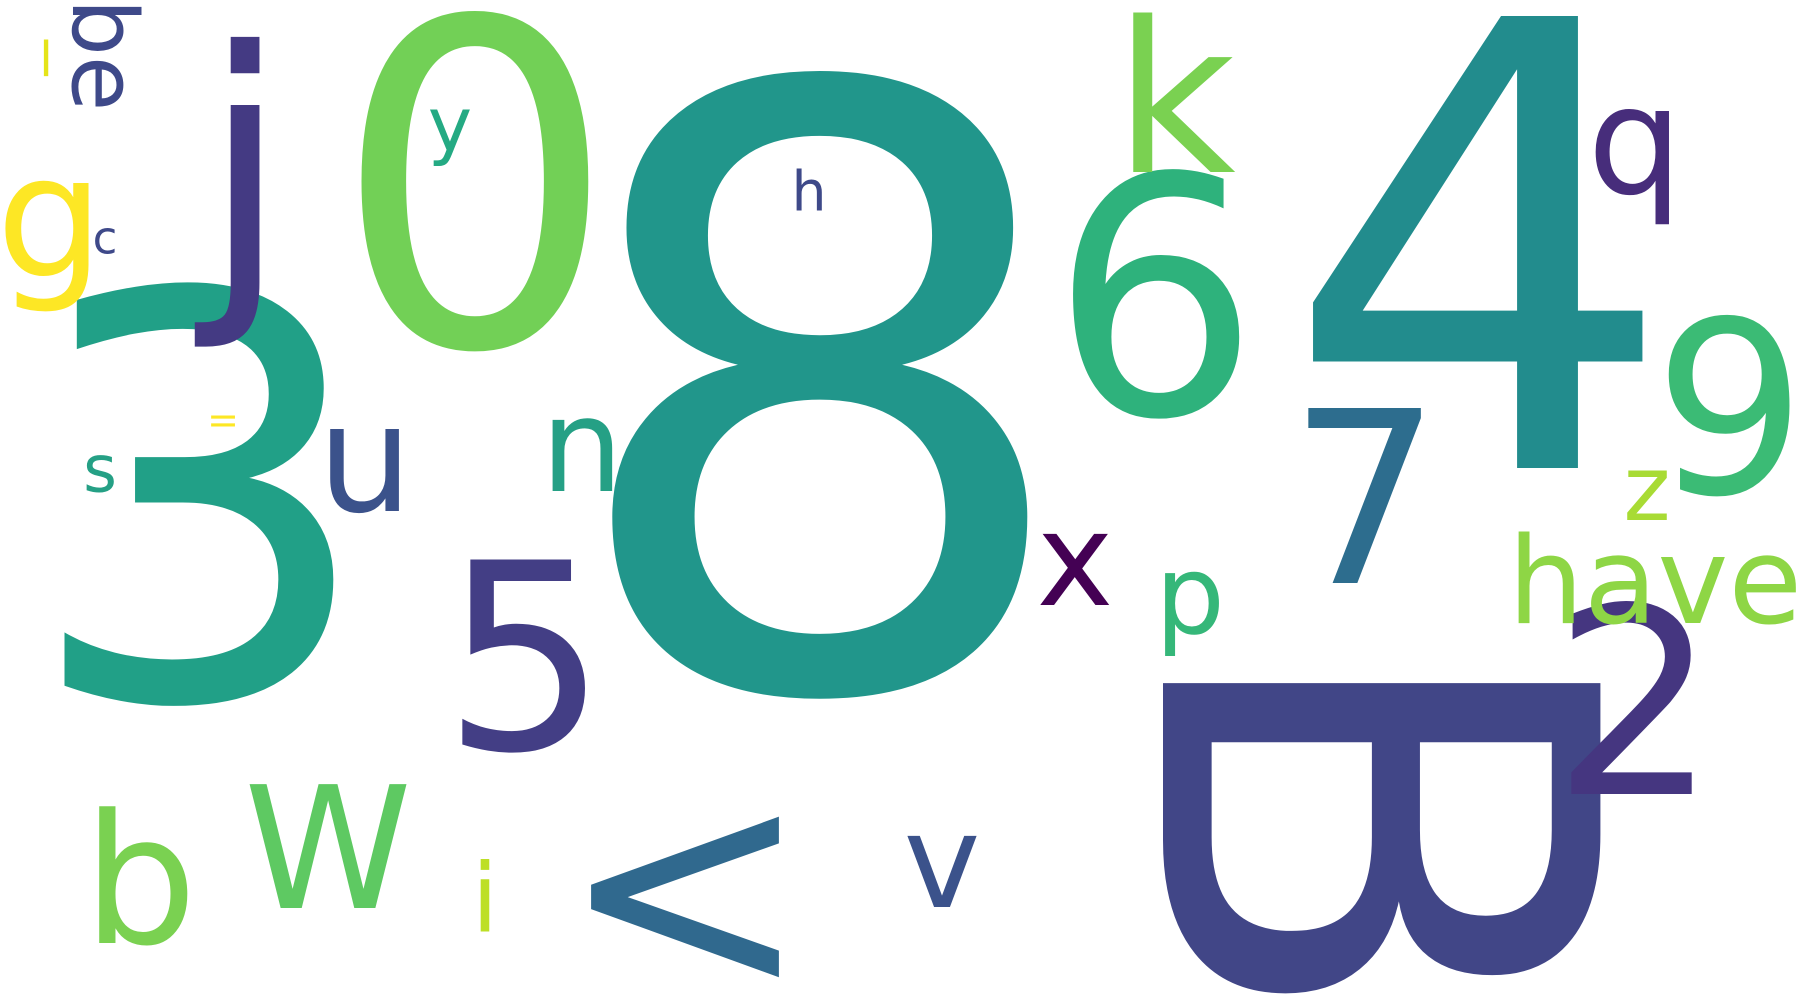 The width and height of the screenshot is (1800, 1000). I want to click on word-18: n, so click(582, 446).